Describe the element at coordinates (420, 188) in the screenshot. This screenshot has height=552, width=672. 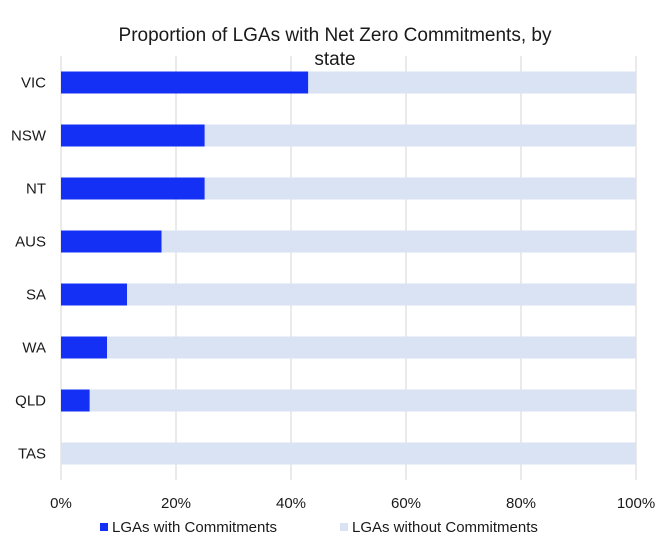
I see `bar-nt-without-commitments` at that location.